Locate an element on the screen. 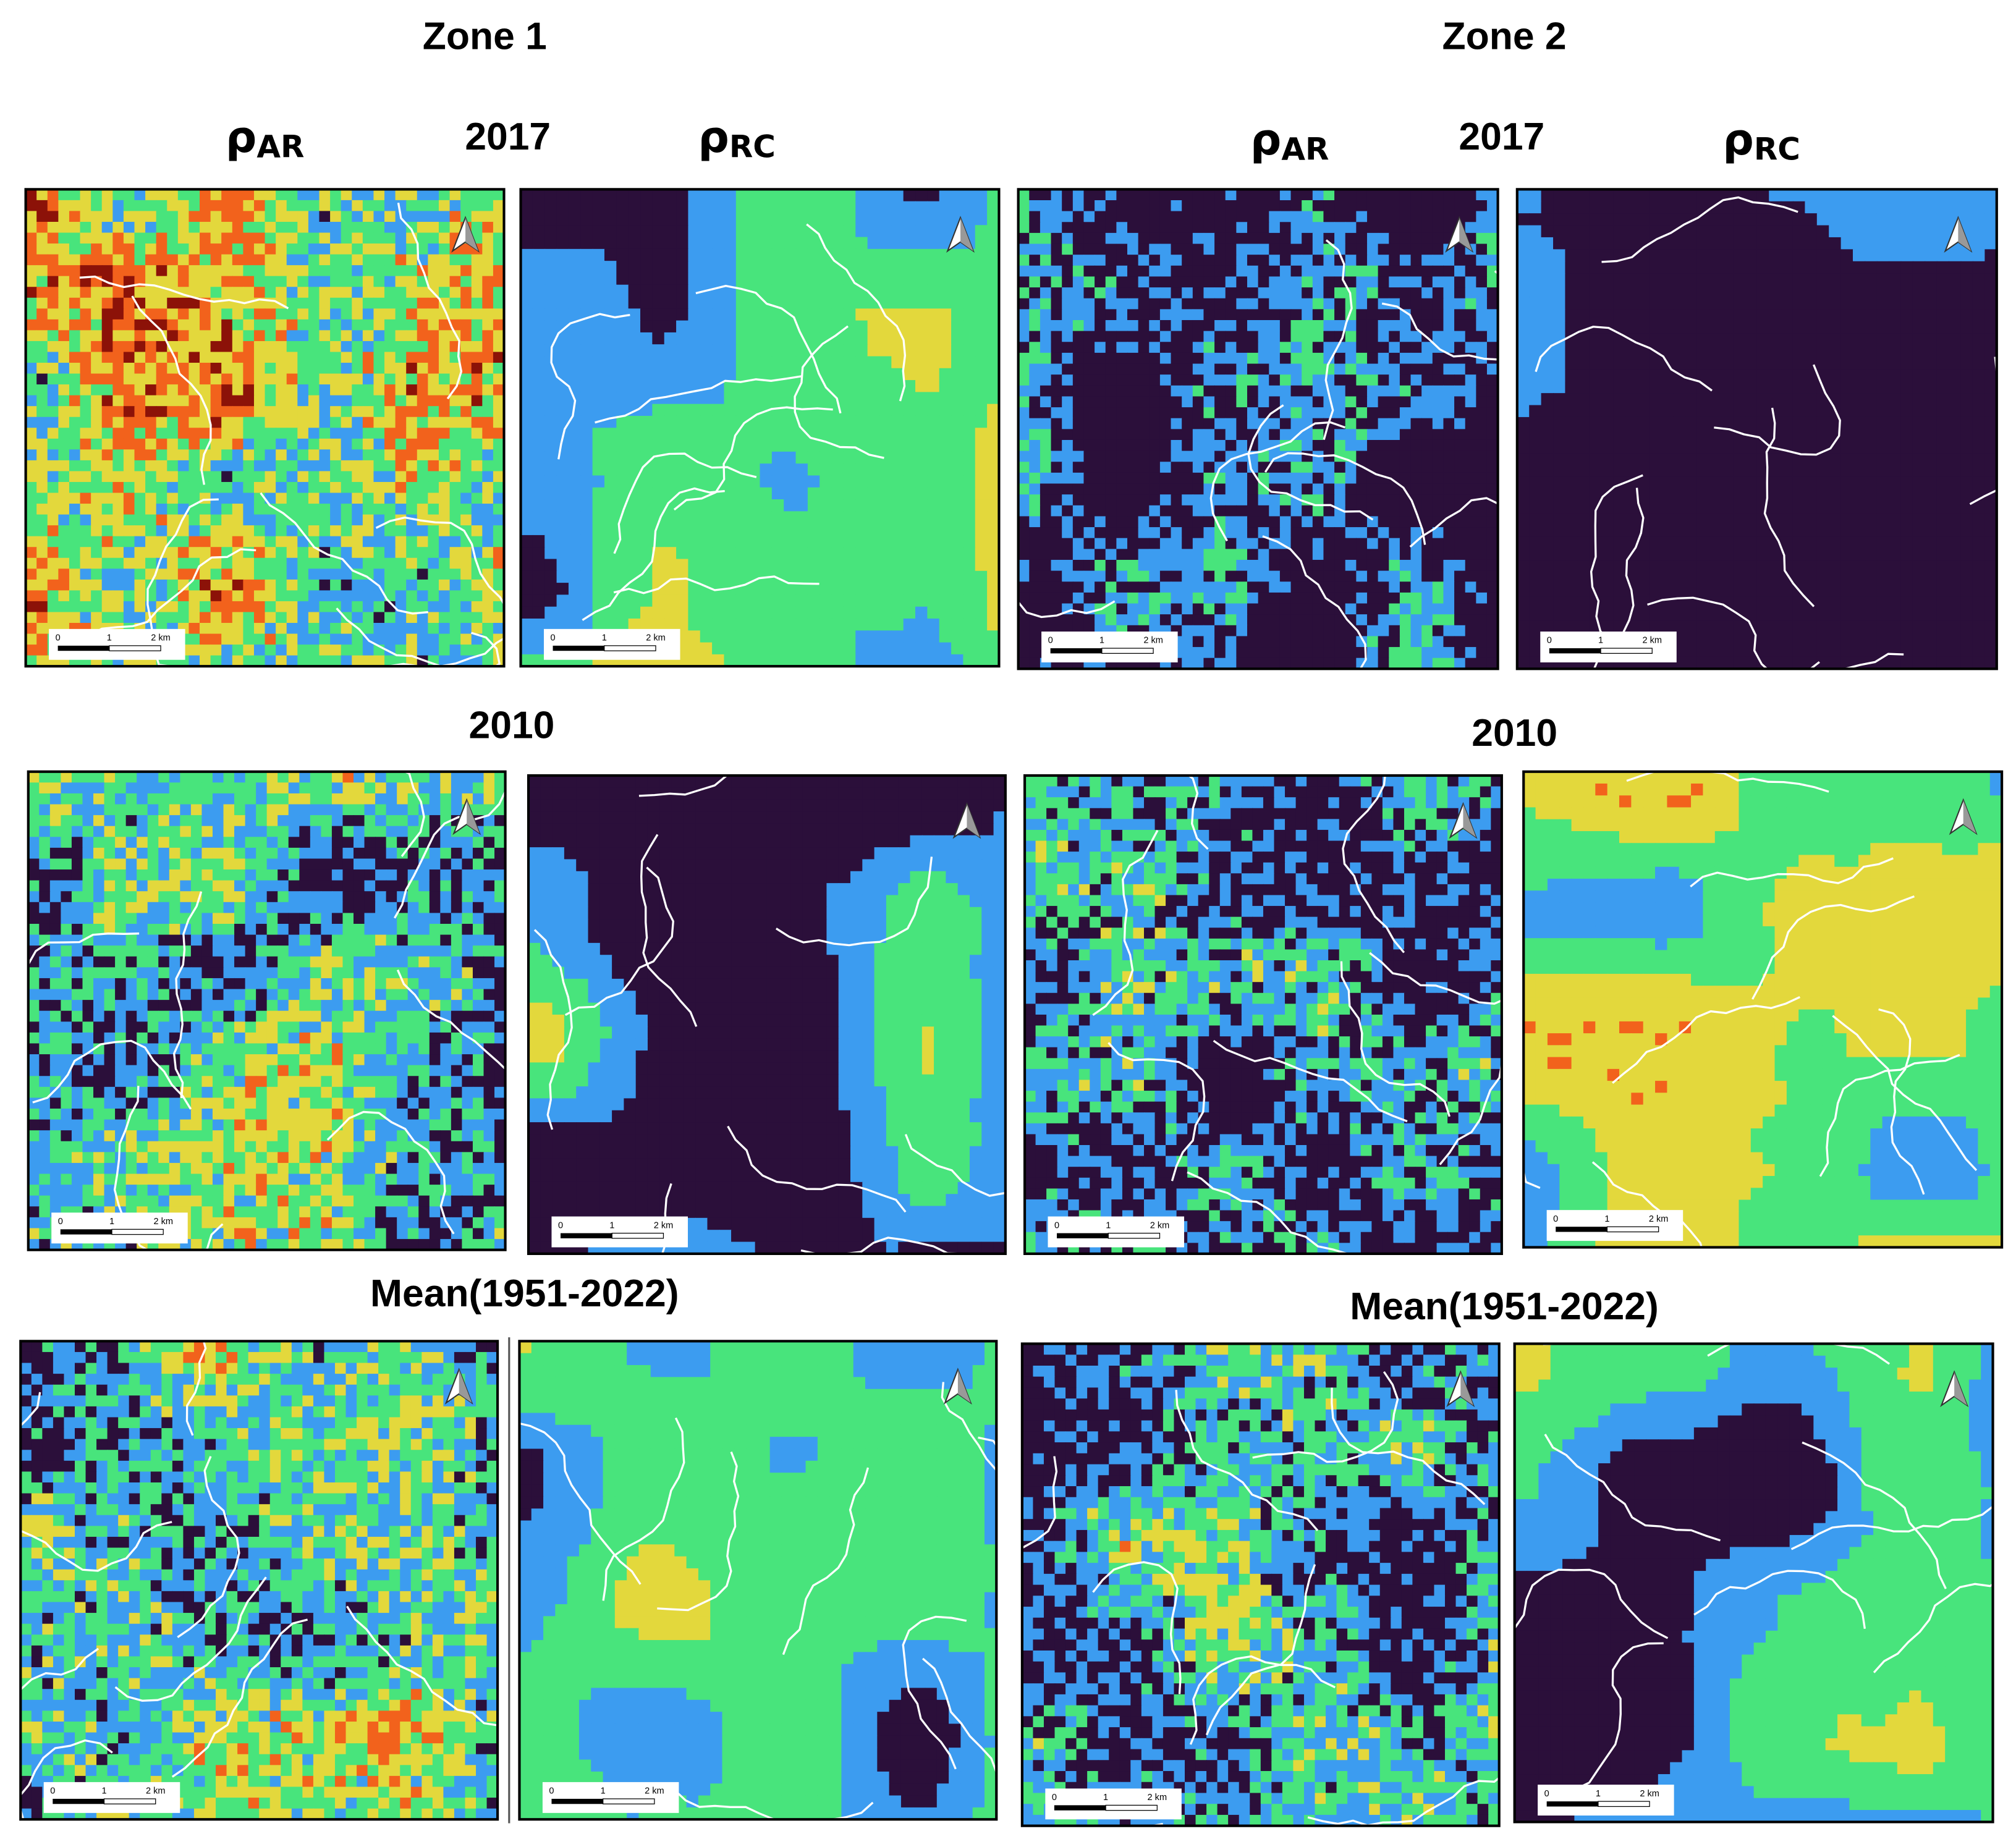  row-label: 2010 is located at coordinates (512, 725).